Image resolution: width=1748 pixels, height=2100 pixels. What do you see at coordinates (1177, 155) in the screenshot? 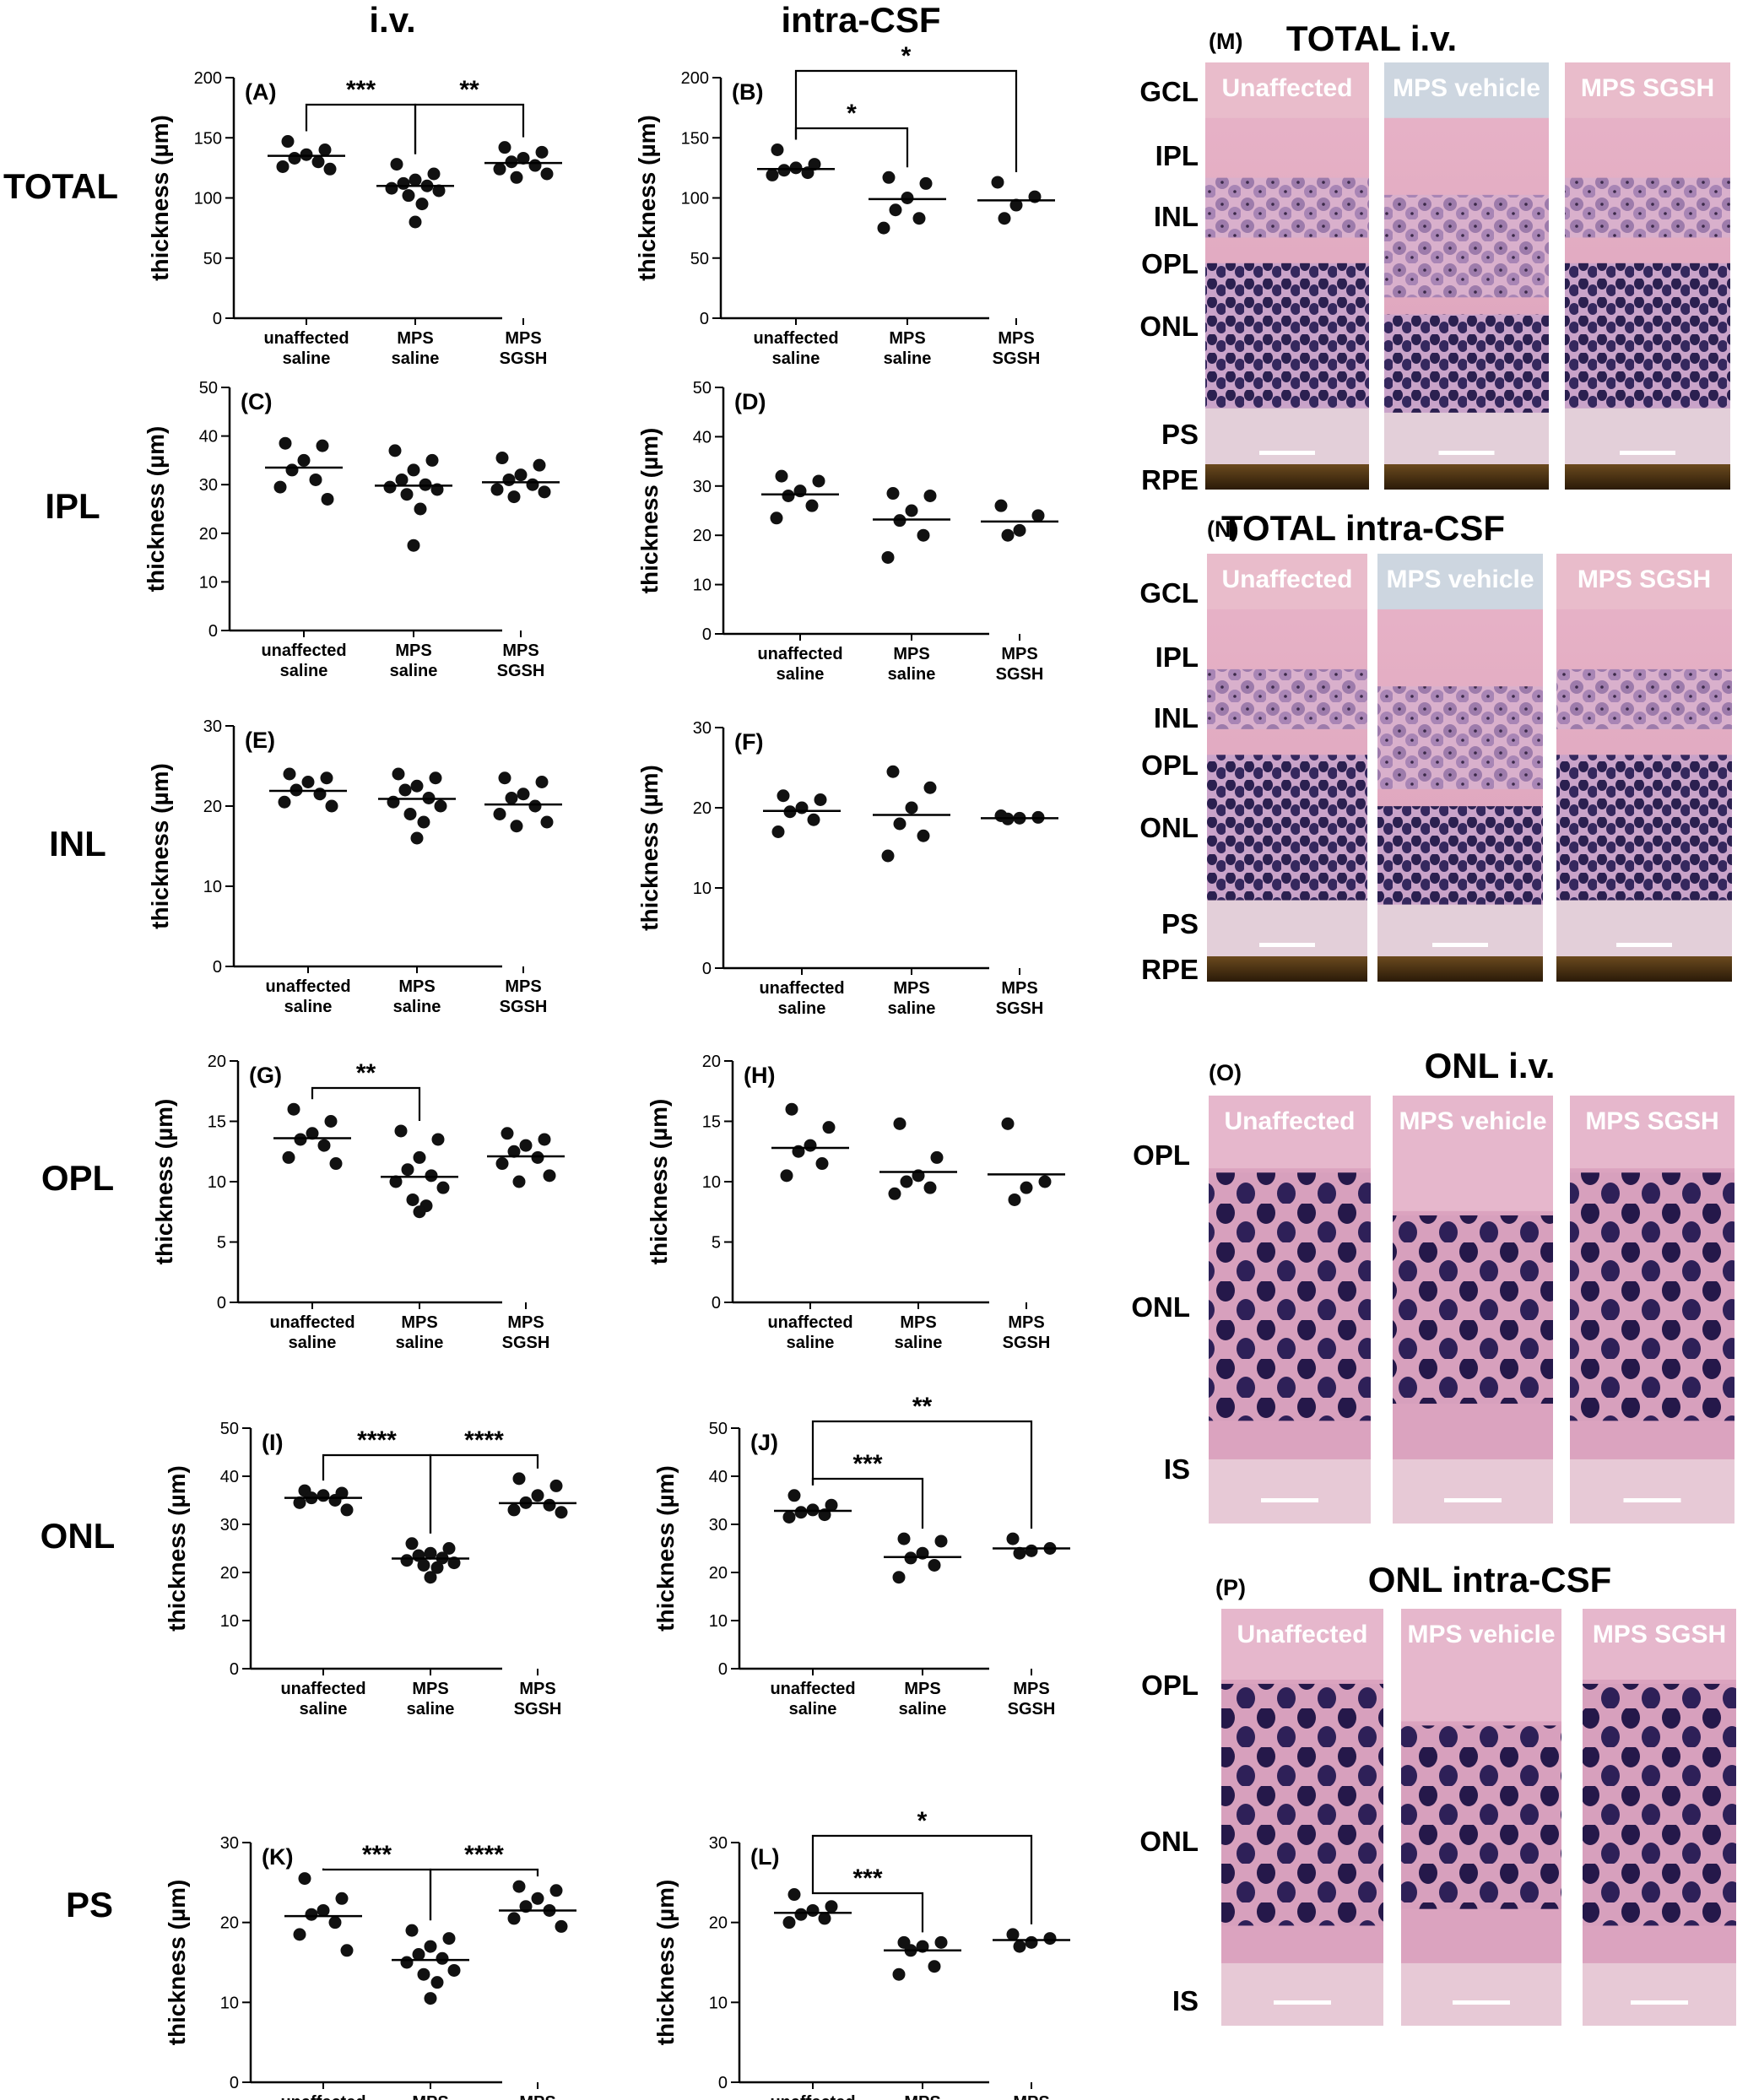
I see `layer-label: IPL` at bounding box center [1177, 155].